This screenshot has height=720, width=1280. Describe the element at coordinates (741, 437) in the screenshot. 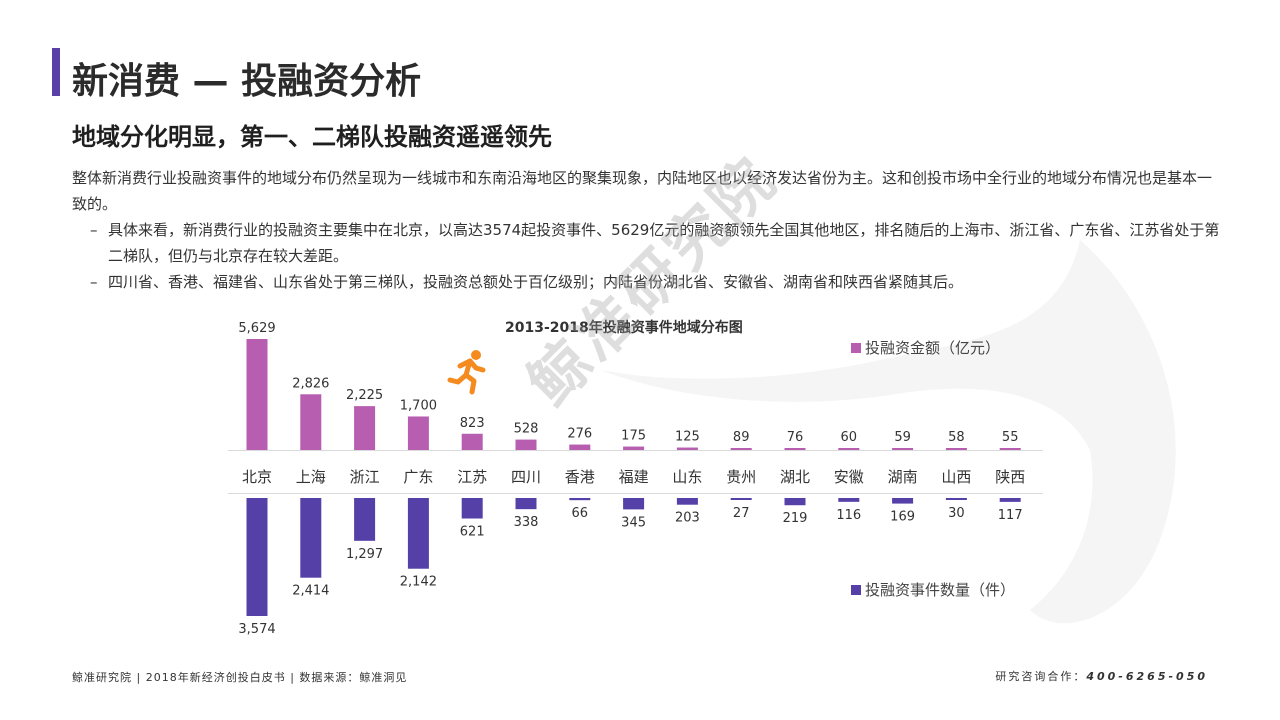

I see `data-label-amount: 89` at that location.